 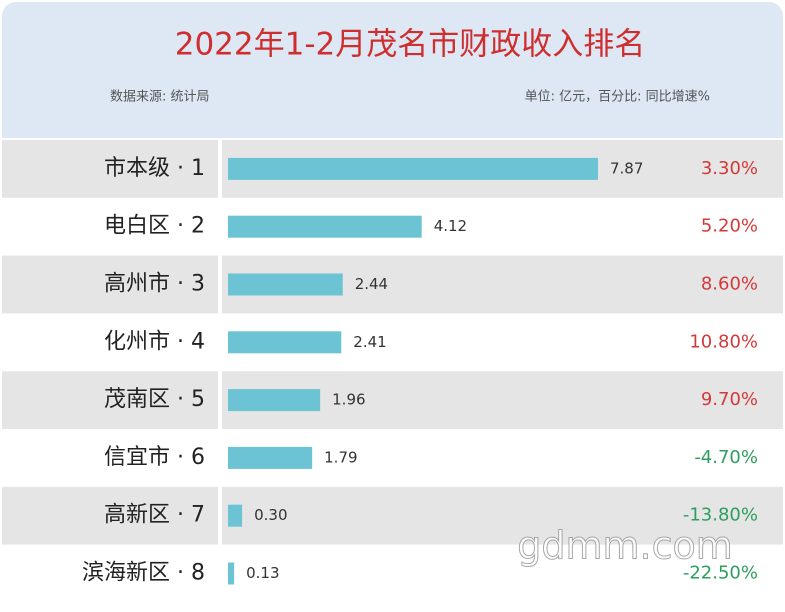 What do you see at coordinates (154, 168) in the screenshot?
I see `category-label: 市本级 · 1` at bounding box center [154, 168].